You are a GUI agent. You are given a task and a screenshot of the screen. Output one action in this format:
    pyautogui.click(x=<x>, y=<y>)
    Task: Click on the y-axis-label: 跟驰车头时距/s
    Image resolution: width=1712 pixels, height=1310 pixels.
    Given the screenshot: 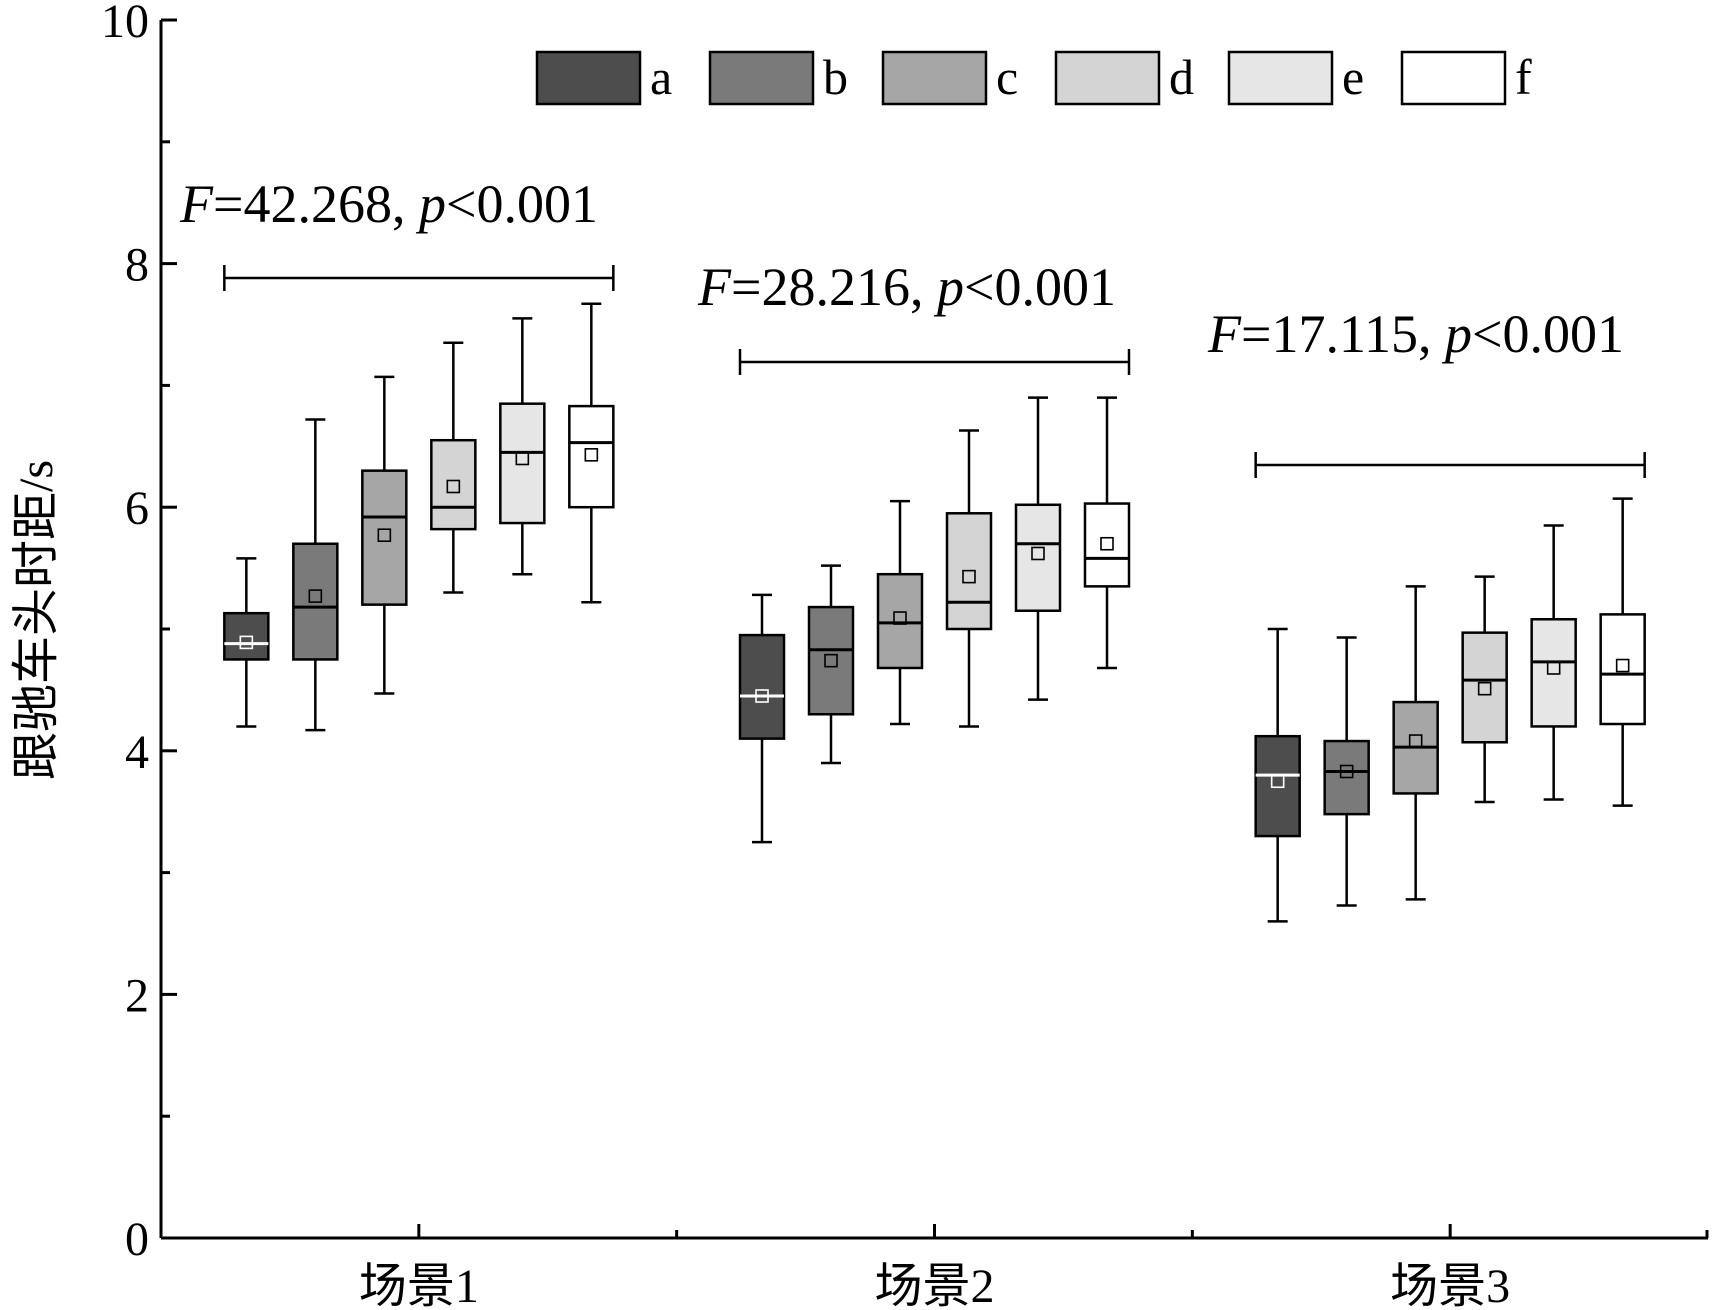 What is the action you would take?
    pyautogui.click(x=36, y=620)
    